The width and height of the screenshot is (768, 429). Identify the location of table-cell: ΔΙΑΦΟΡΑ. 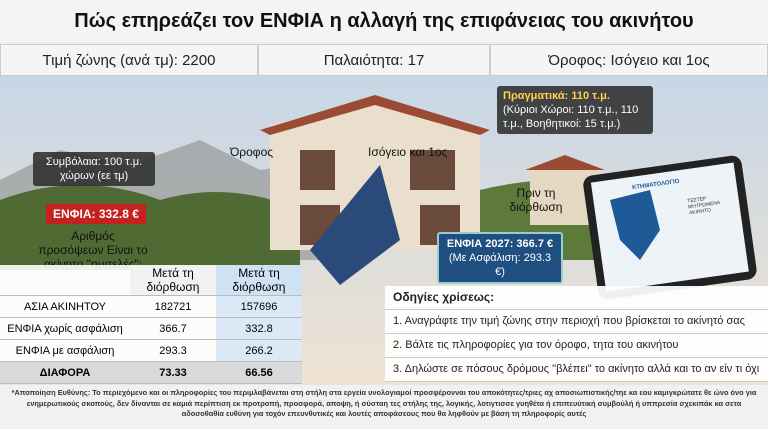
(65, 372).